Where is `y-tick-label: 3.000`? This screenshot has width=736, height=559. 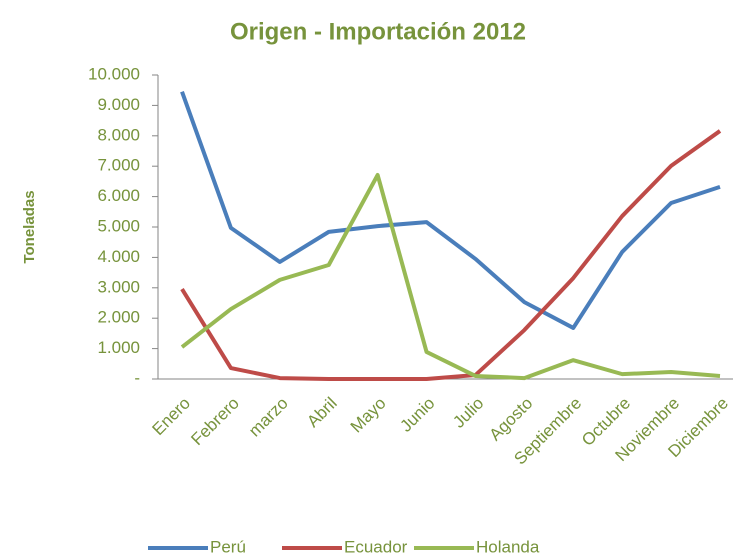 y-tick-label: 3.000 is located at coordinates (118, 286).